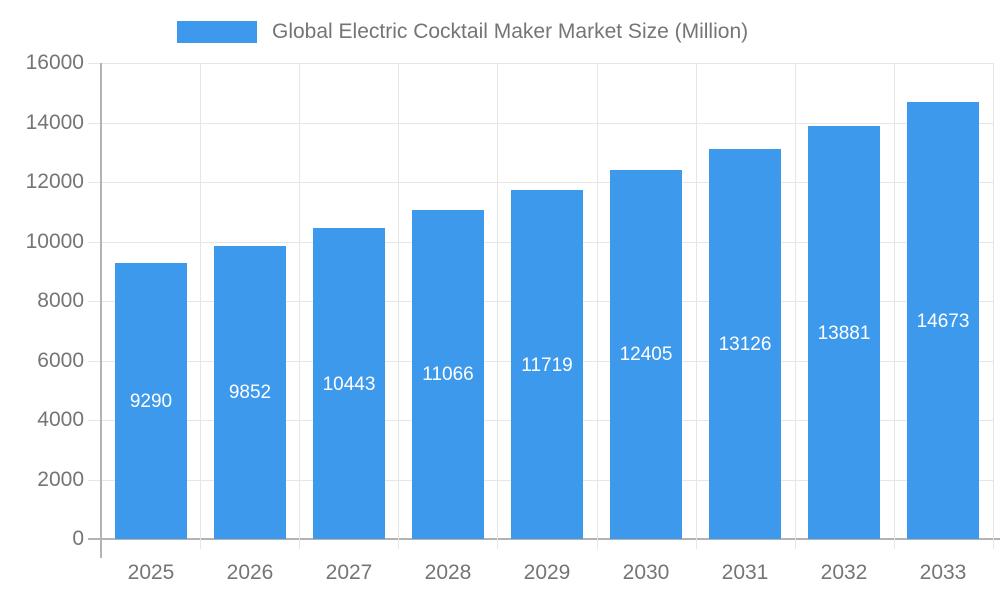 Image resolution: width=1000 pixels, height=600 pixels. I want to click on y-axis-tick-label: 14000, so click(54, 122).